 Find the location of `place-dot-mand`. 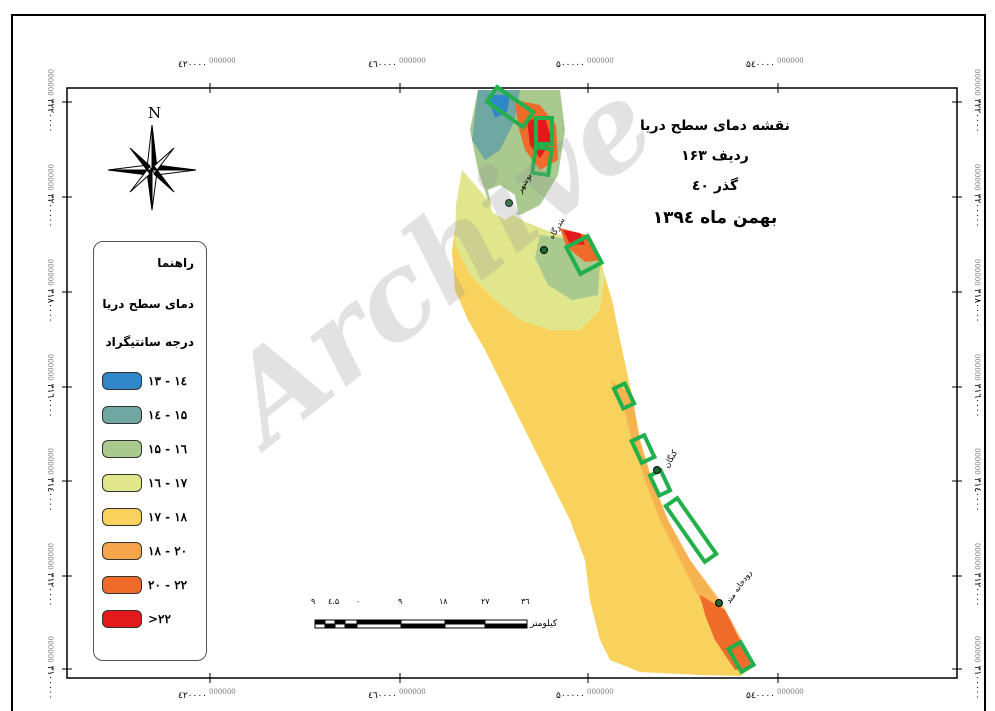

place-dot-mand is located at coordinates (719, 603).